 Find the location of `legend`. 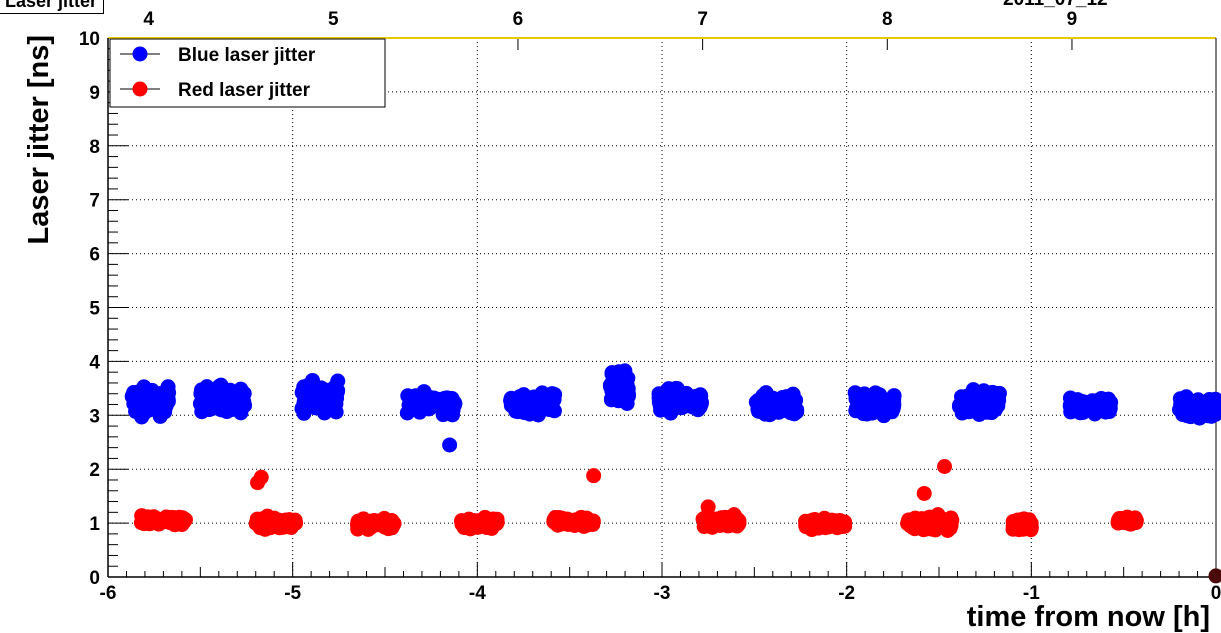

legend is located at coordinates (247, 73).